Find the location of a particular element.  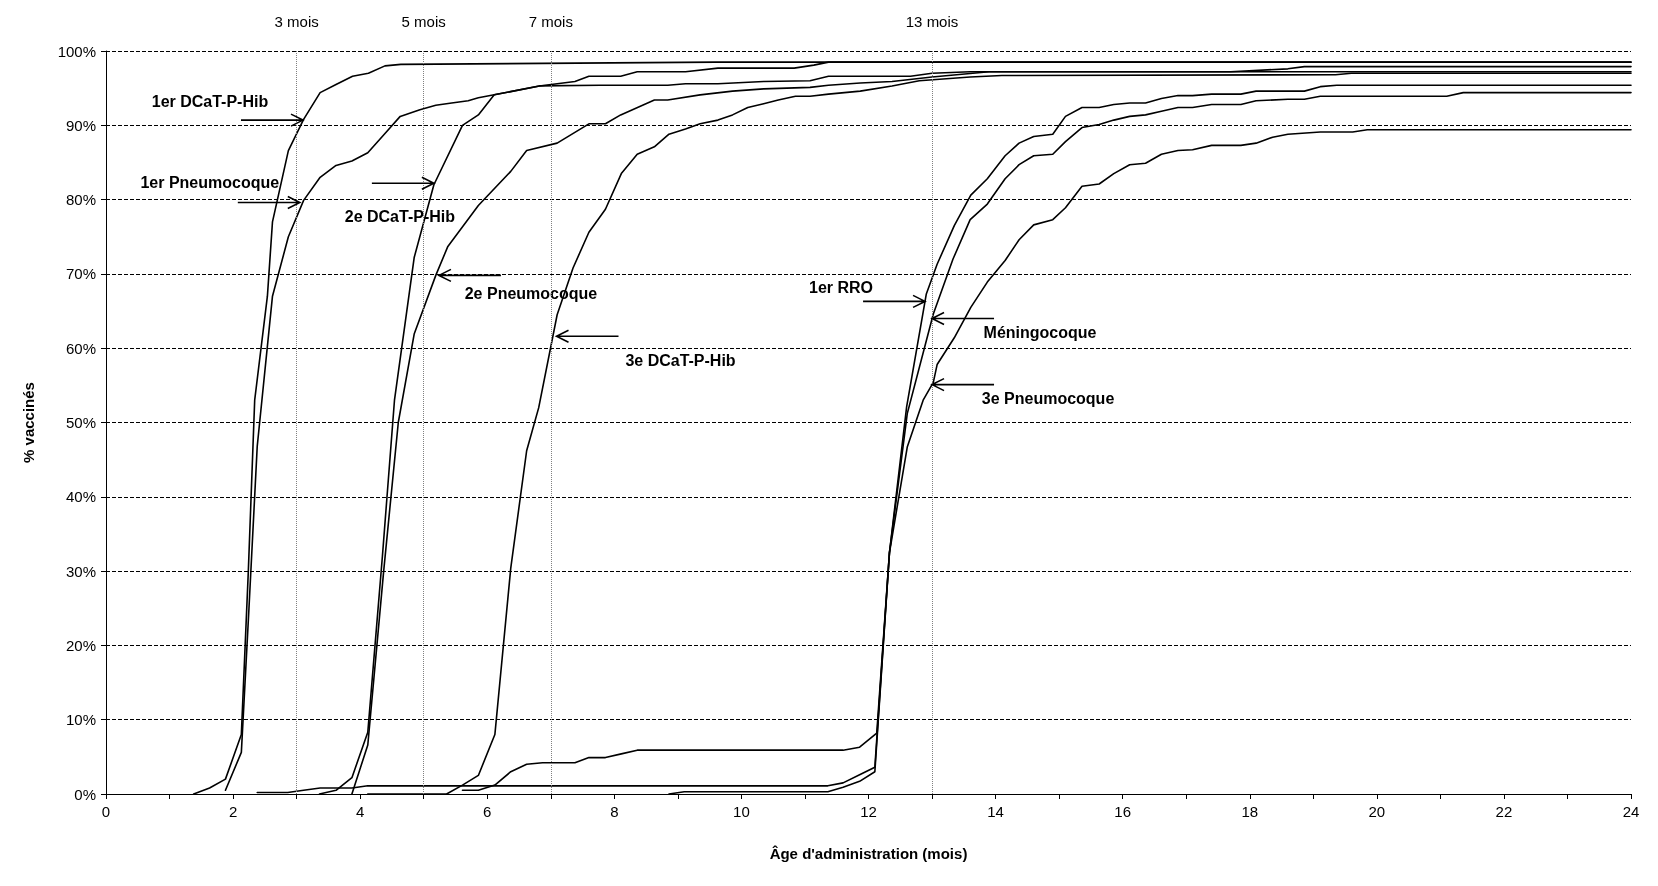

x-tick-label: 20 is located at coordinates (1377, 811).